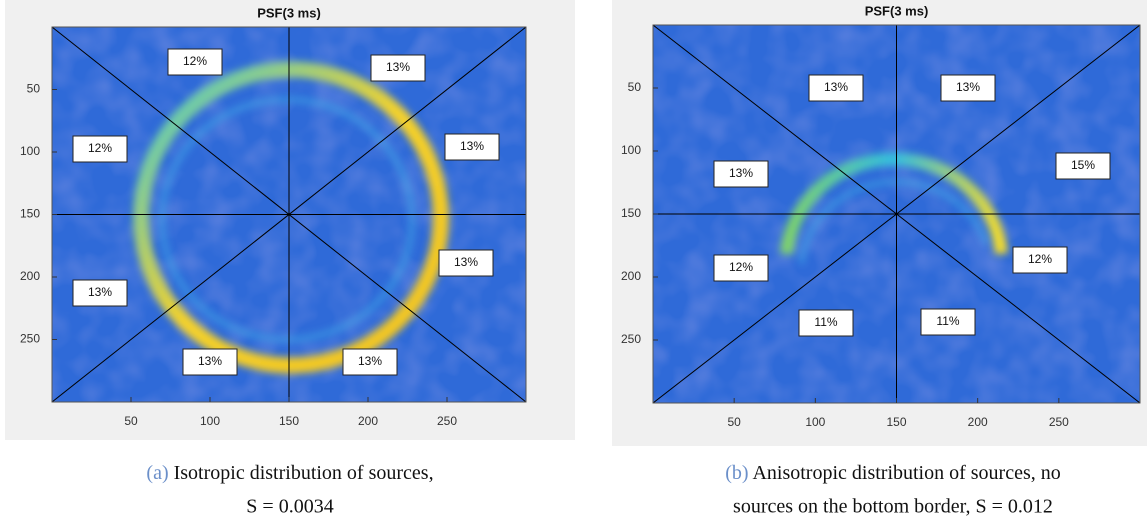 The width and height of the screenshot is (1147, 531). What do you see at coordinates (304, 473) in the screenshot?
I see `caption-text: Isotropic distribution of sources,` at bounding box center [304, 473].